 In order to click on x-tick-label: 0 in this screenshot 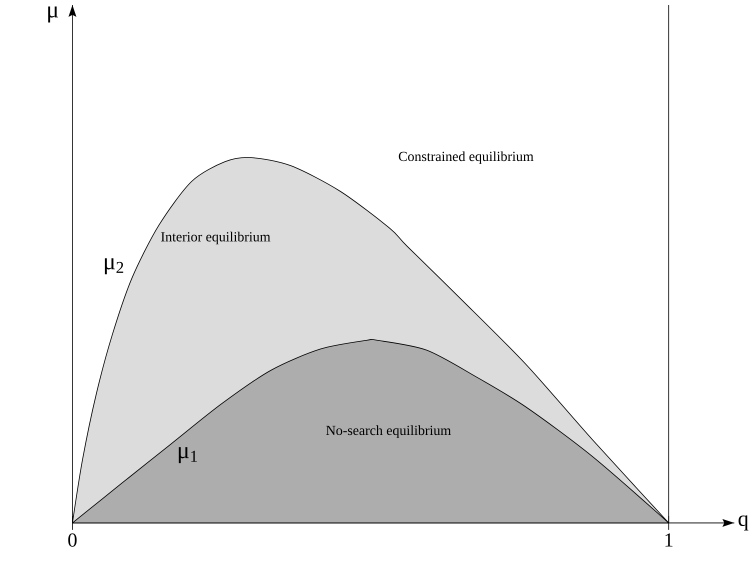, I will do `click(72, 540)`.